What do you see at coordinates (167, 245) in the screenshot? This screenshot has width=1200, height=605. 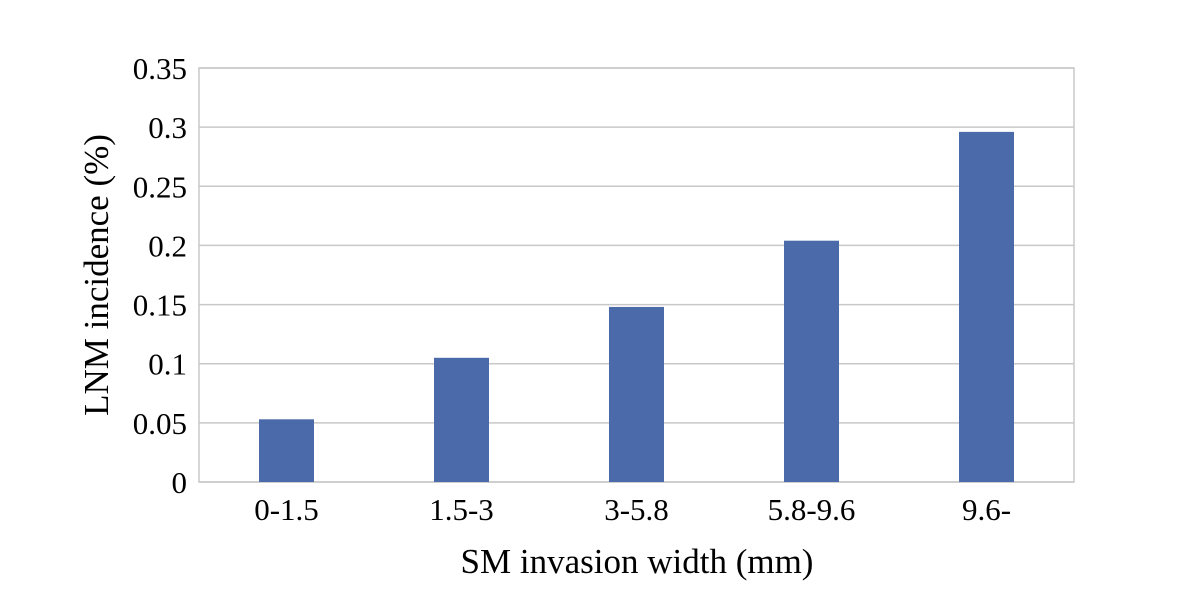 I see `y-tick-label: 0.2` at bounding box center [167, 245].